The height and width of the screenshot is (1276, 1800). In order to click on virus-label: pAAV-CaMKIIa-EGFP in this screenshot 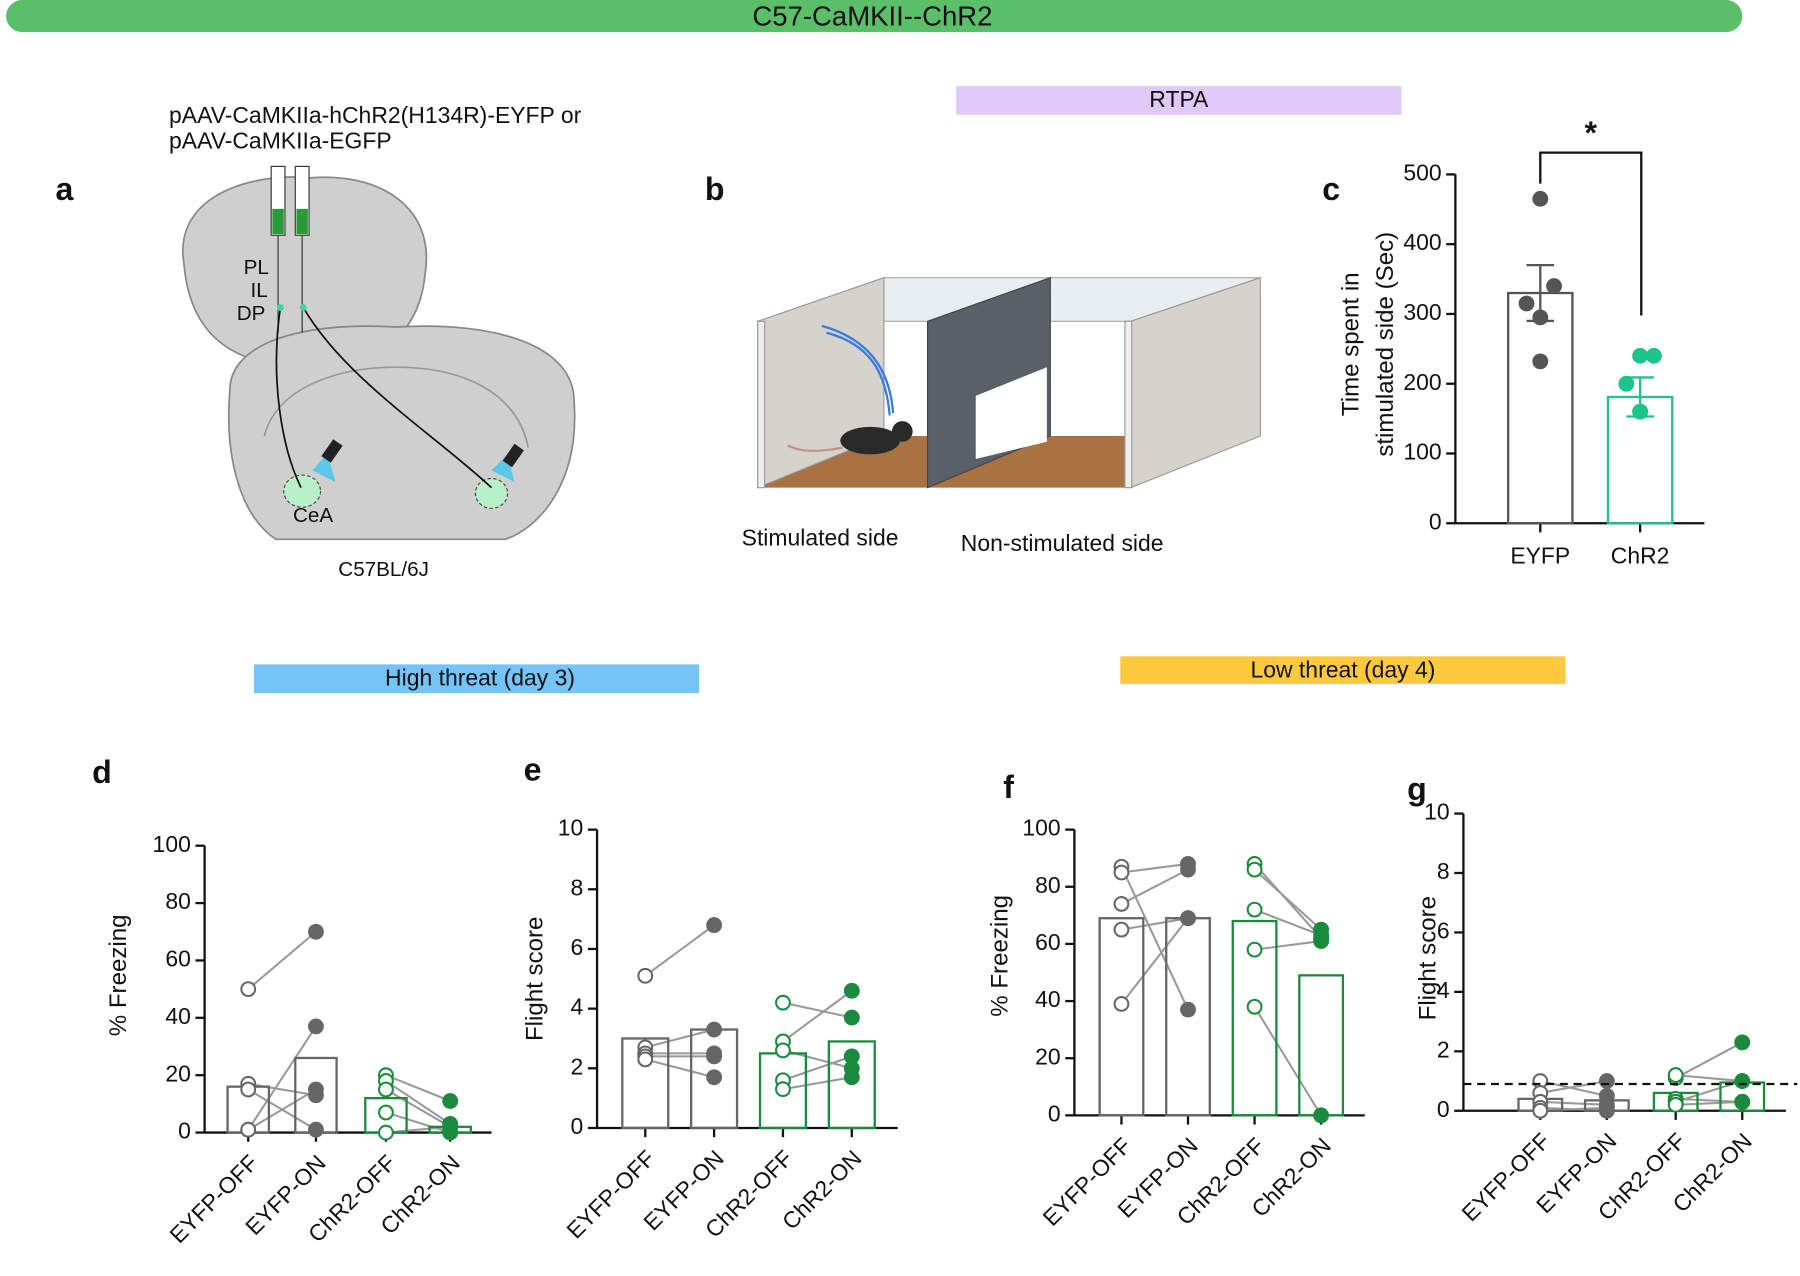, I will do `click(280, 140)`.